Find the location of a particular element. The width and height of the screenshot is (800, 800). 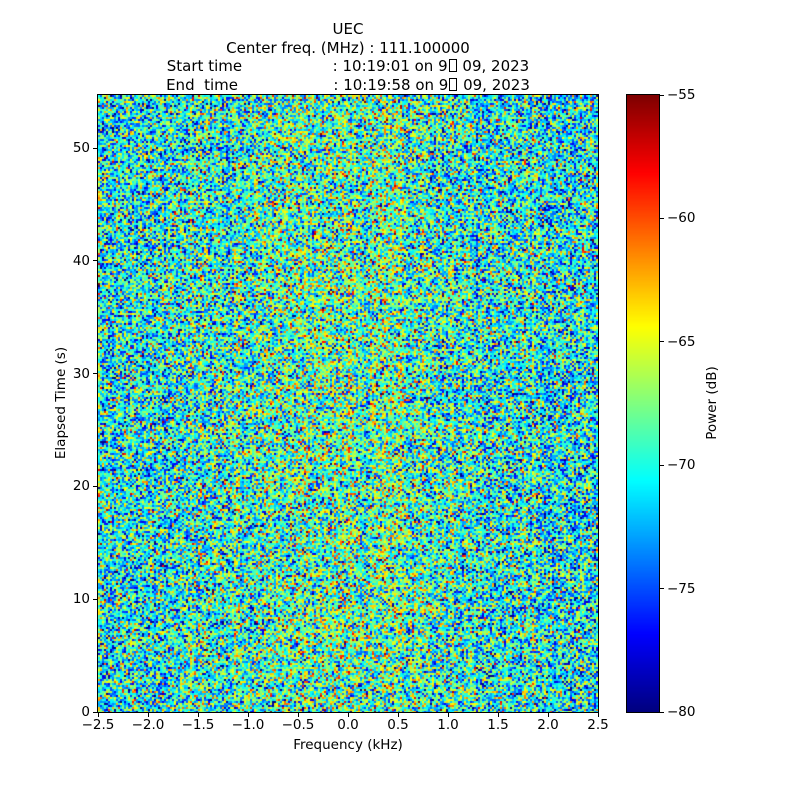

x-tick-label: −1.0 is located at coordinates (248, 725).